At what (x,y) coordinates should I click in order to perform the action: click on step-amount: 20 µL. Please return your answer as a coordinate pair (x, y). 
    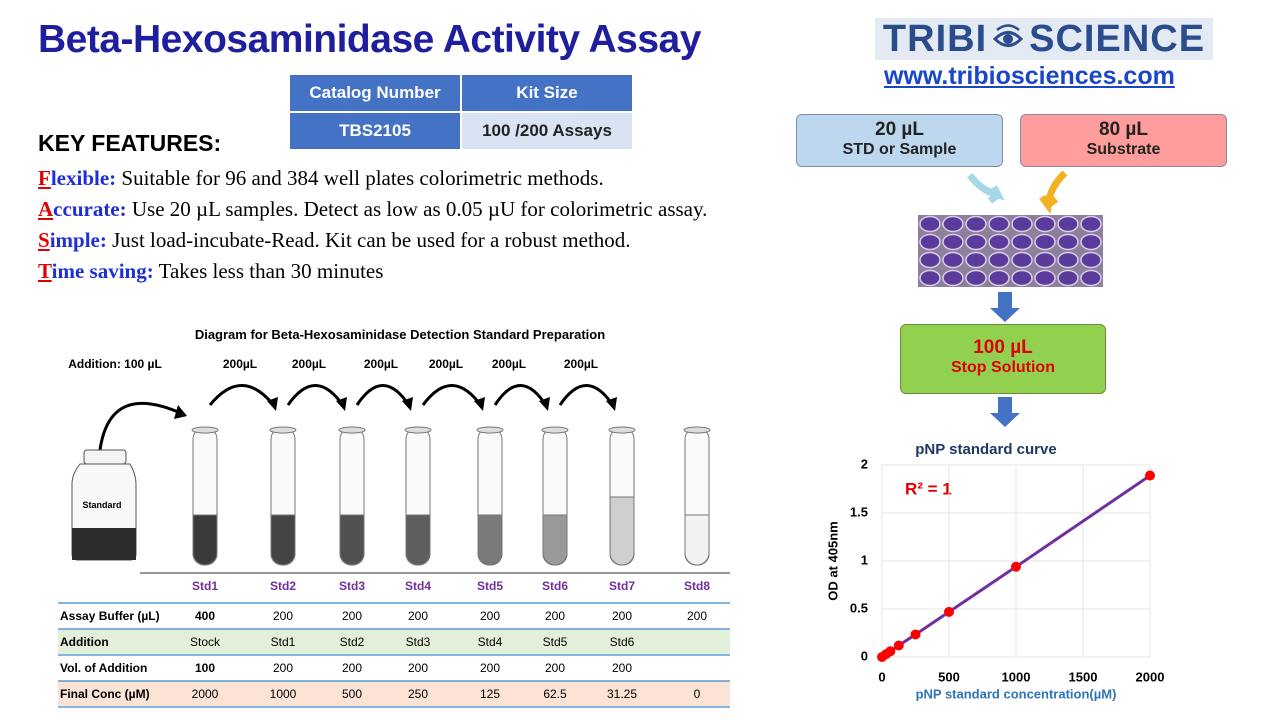
    Looking at the image, I should click on (899, 129).